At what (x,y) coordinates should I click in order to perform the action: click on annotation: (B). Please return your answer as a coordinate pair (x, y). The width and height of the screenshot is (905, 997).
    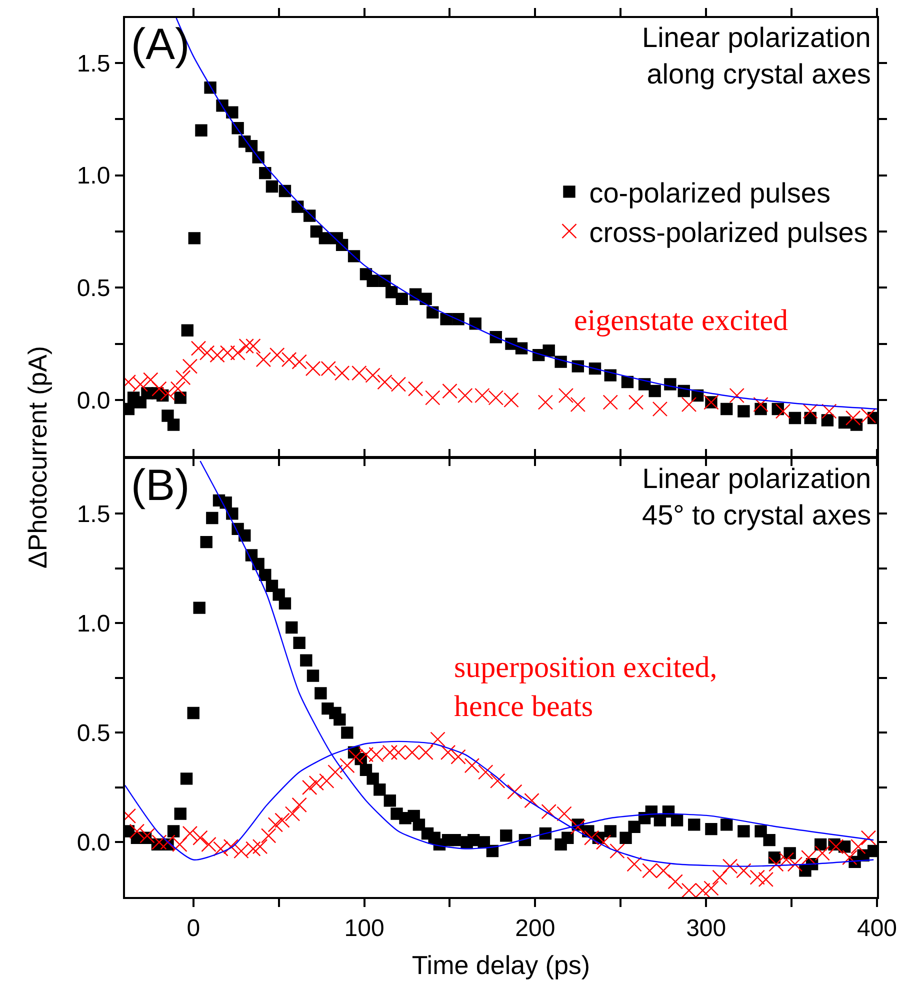
    Looking at the image, I should click on (160, 485).